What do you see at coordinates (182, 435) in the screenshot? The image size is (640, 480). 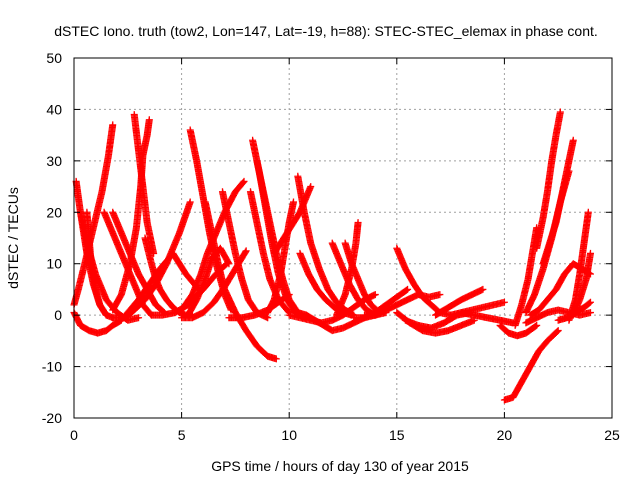 I see `x-tick-label: 5` at bounding box center [182, 435].